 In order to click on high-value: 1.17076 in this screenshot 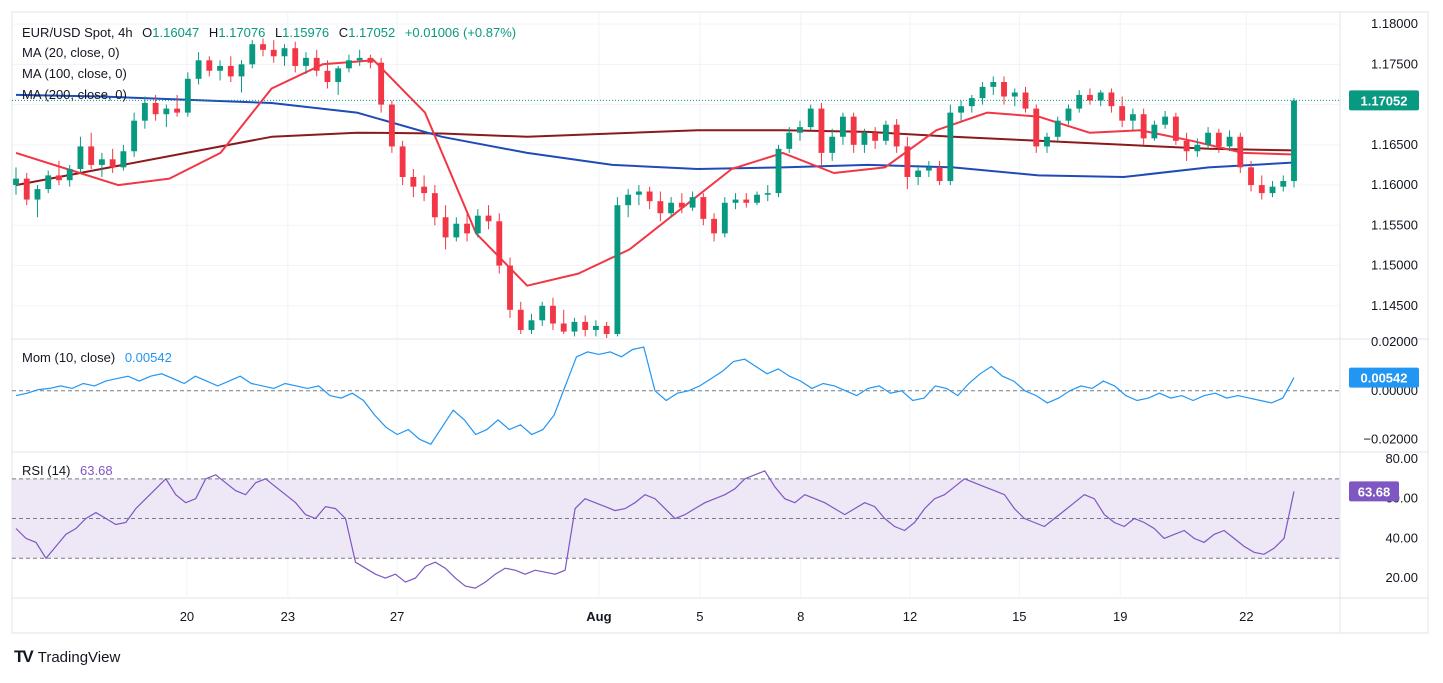, I will do `click(242, 32)`.